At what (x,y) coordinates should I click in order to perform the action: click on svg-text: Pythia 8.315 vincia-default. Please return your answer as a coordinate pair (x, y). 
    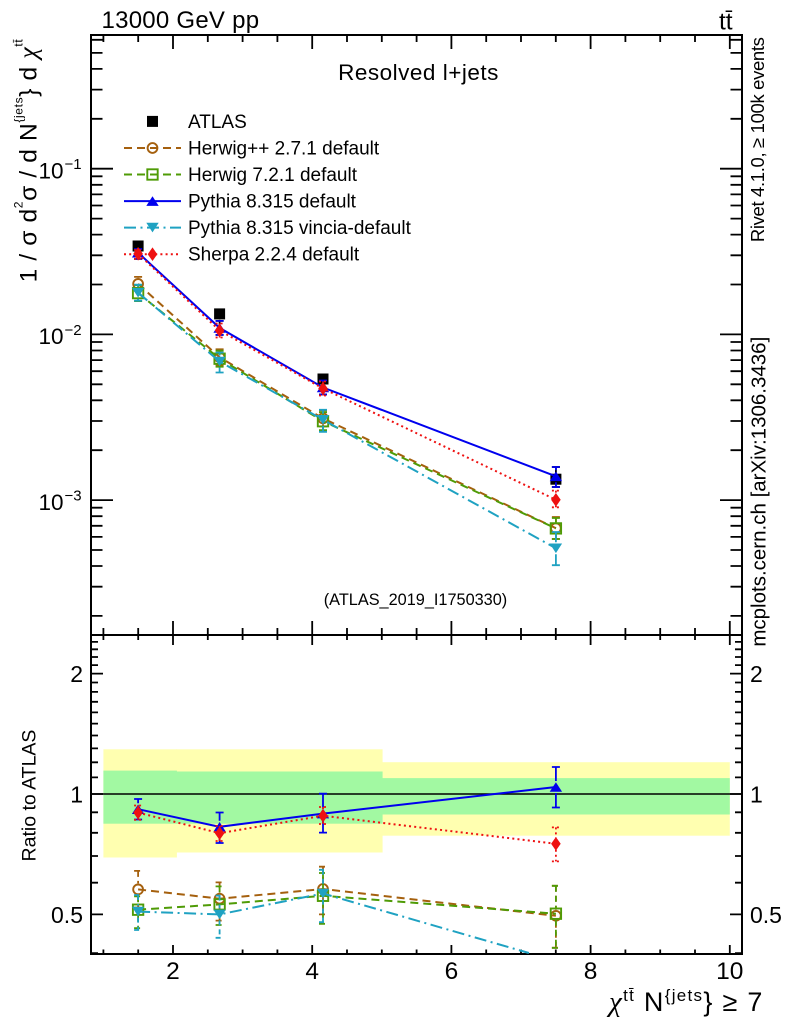
    Looking at the image, I should click on (300, 228).